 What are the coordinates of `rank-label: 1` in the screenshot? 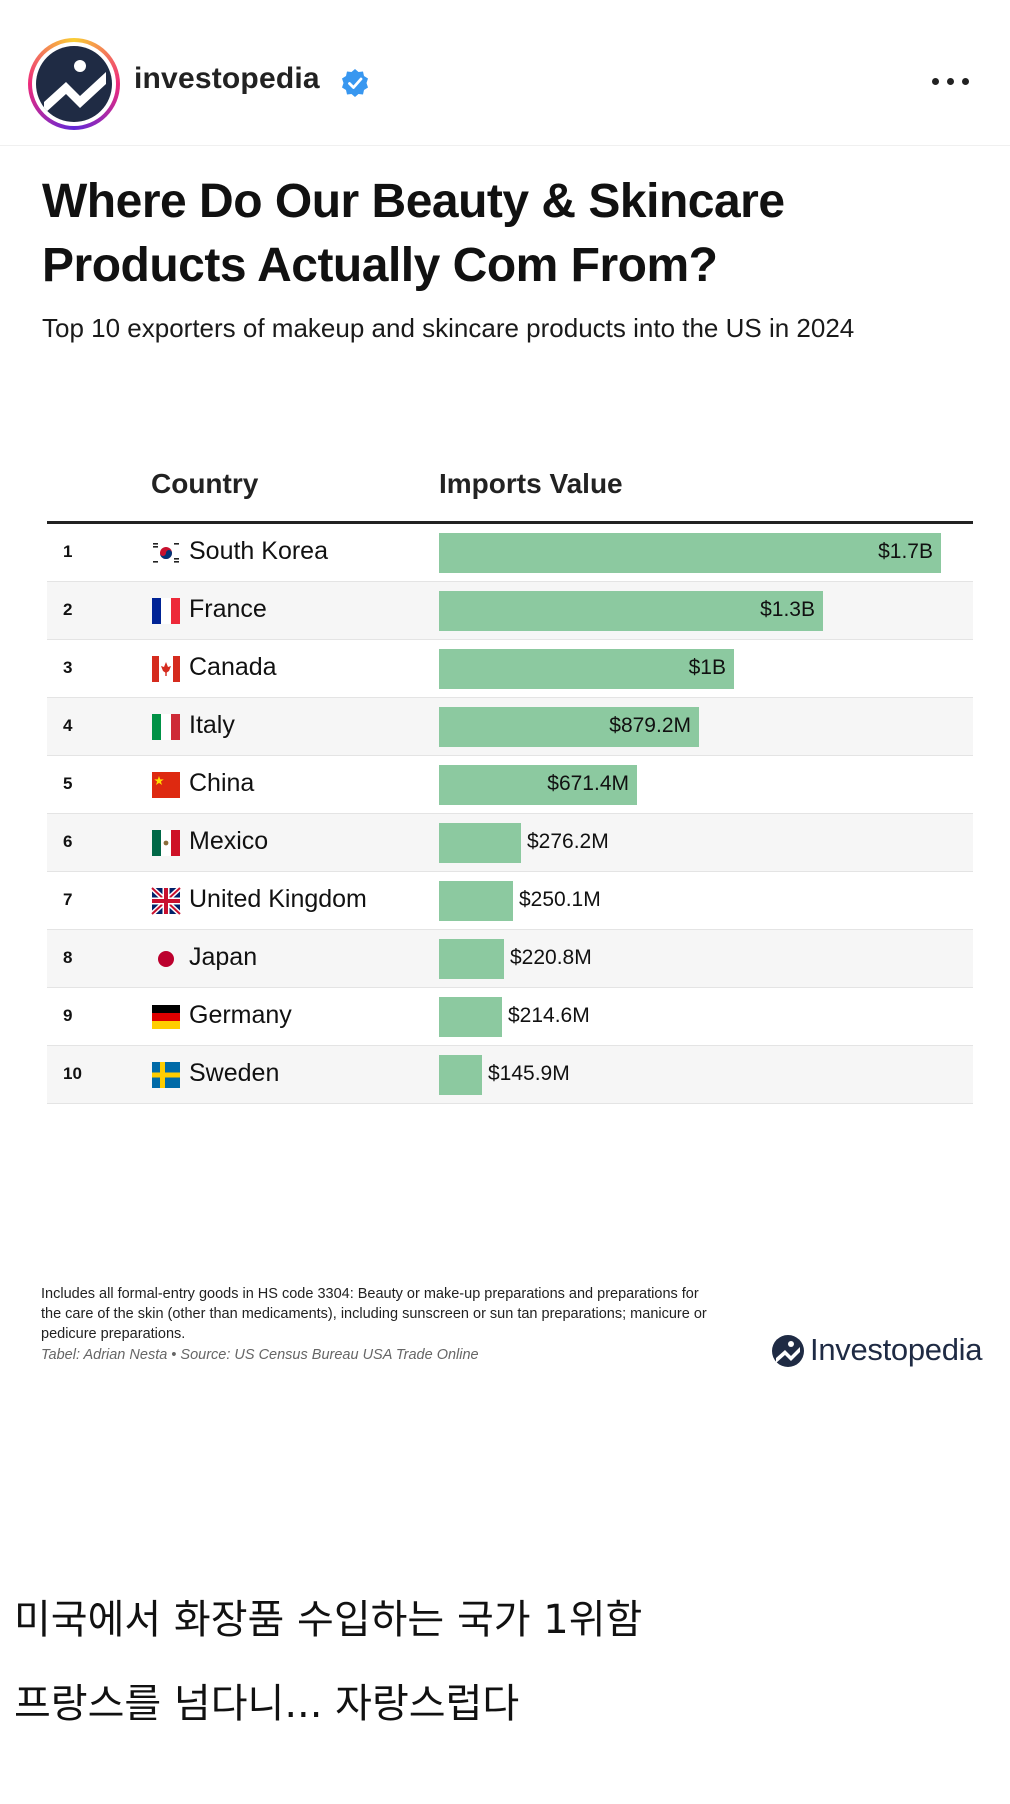 It's located at (68, 551).